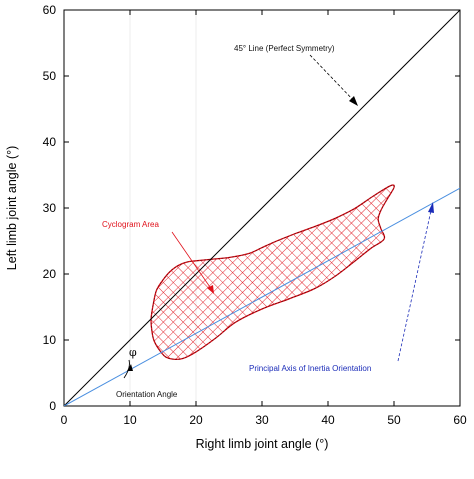 Image resolution: width=474 pixels, height=479 pixels. Describe the element at coordinates (262, 420) in the screenshot. I see `x-tick-label: 30` at that location.